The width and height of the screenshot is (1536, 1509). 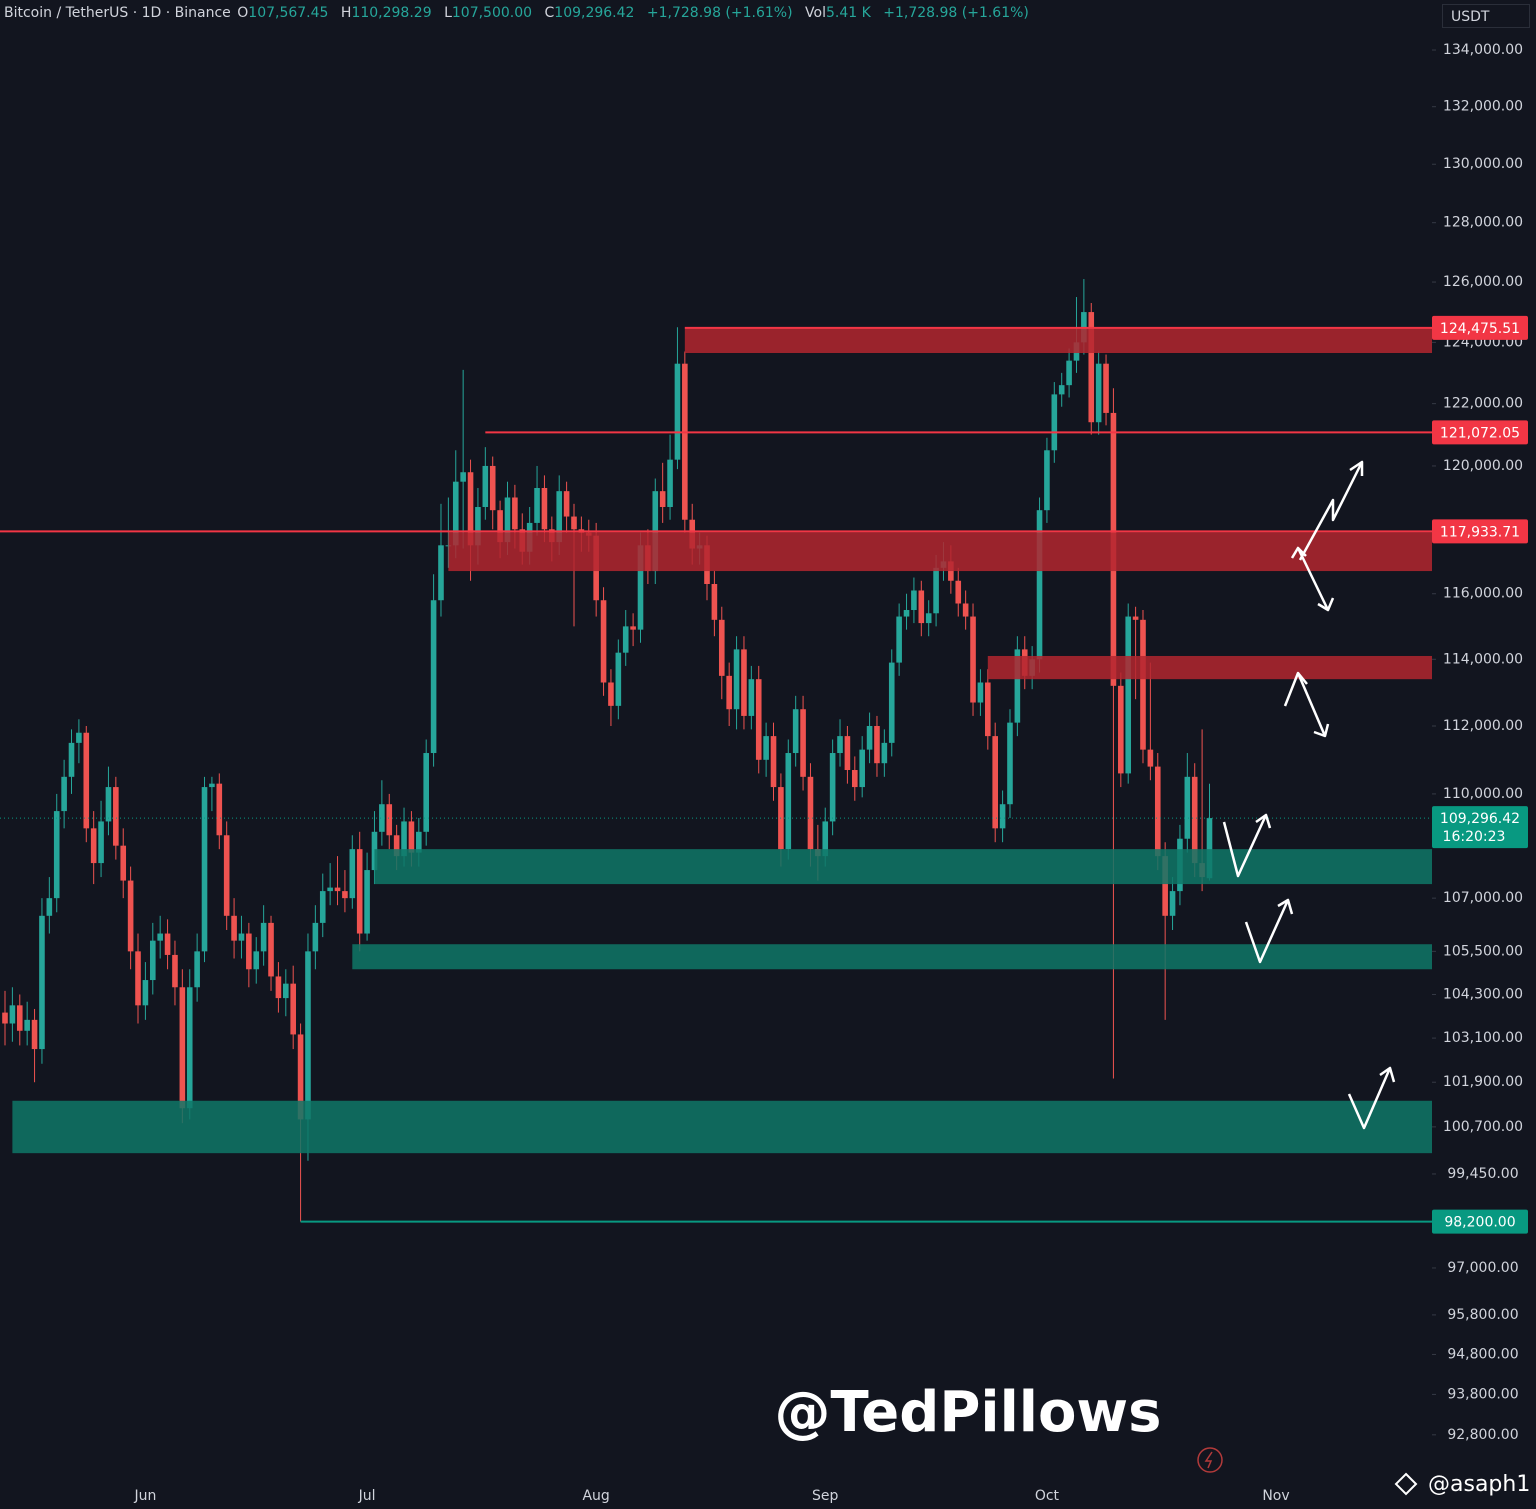 What do you see at coordinates (1483, 1127) in the screenshot?
I see `y-tick-label: 100,700.00` at bounding box center [1483, 1127].